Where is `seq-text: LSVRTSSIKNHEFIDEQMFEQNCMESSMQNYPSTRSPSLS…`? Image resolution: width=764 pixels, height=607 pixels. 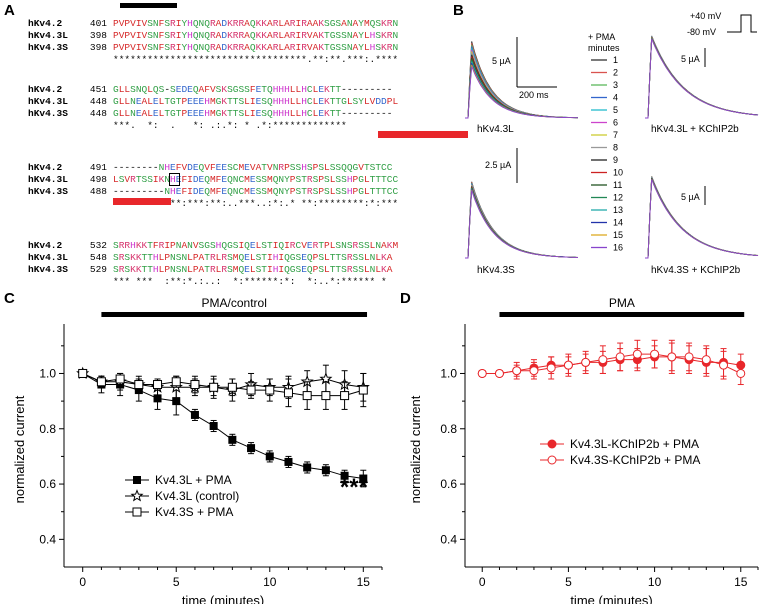
seq-text: LSVRTSSIKNHEFIDEQMFEQNCMESSMQNYPSTRSPSLS… is located at coordinates (256, 179).